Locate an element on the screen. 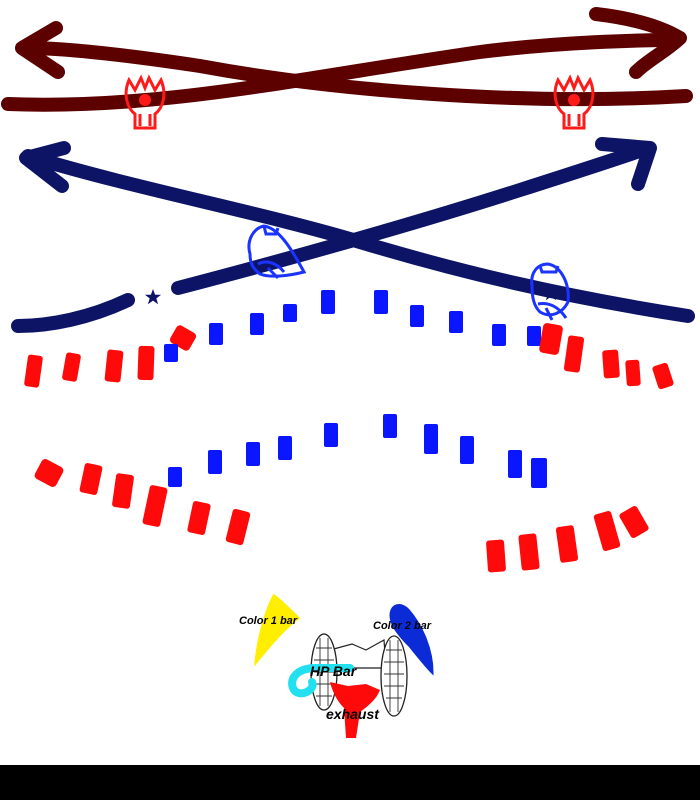 This screenshot has width=700, height=800. dark-red-arrowhead-right is located at coordinates (638, 43).